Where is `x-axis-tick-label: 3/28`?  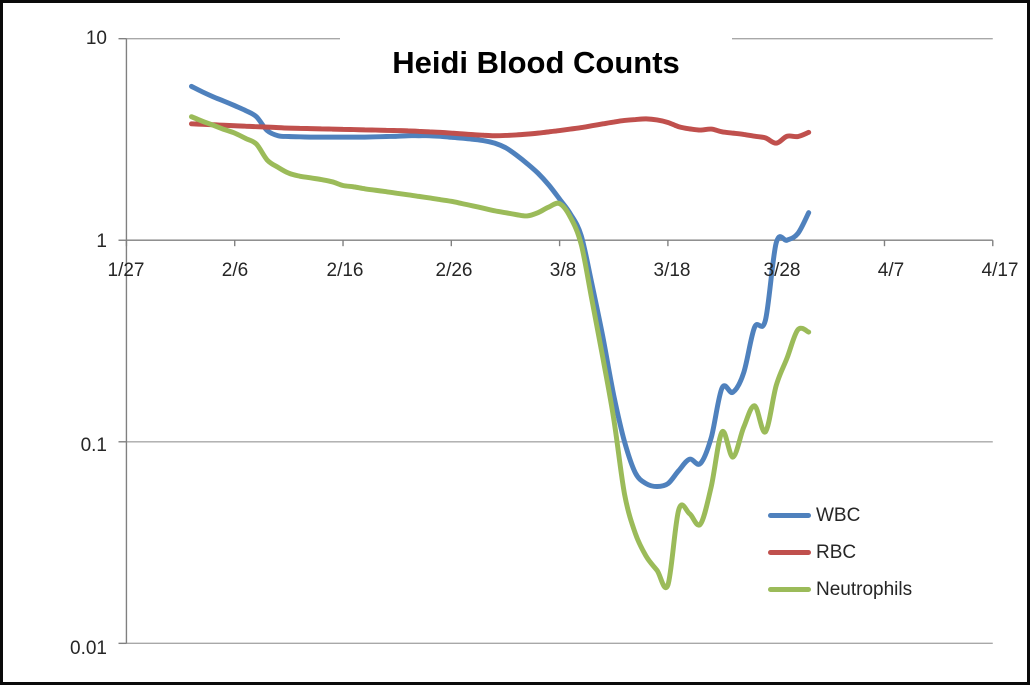
x-axis-tick-label: 3/28 is located at coordinates (782, 270).